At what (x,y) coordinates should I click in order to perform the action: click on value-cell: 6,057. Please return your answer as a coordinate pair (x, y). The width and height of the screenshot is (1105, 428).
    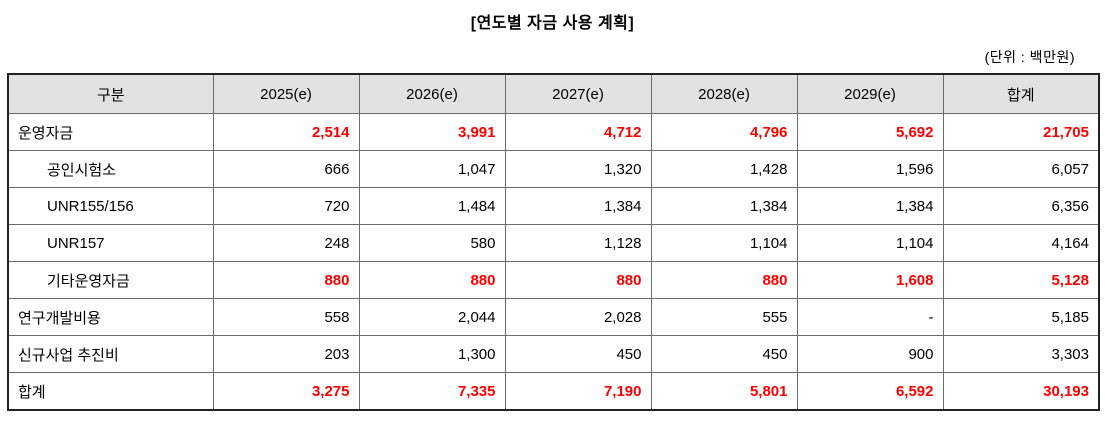
    Looking at the image, I should click on (1021, 169).